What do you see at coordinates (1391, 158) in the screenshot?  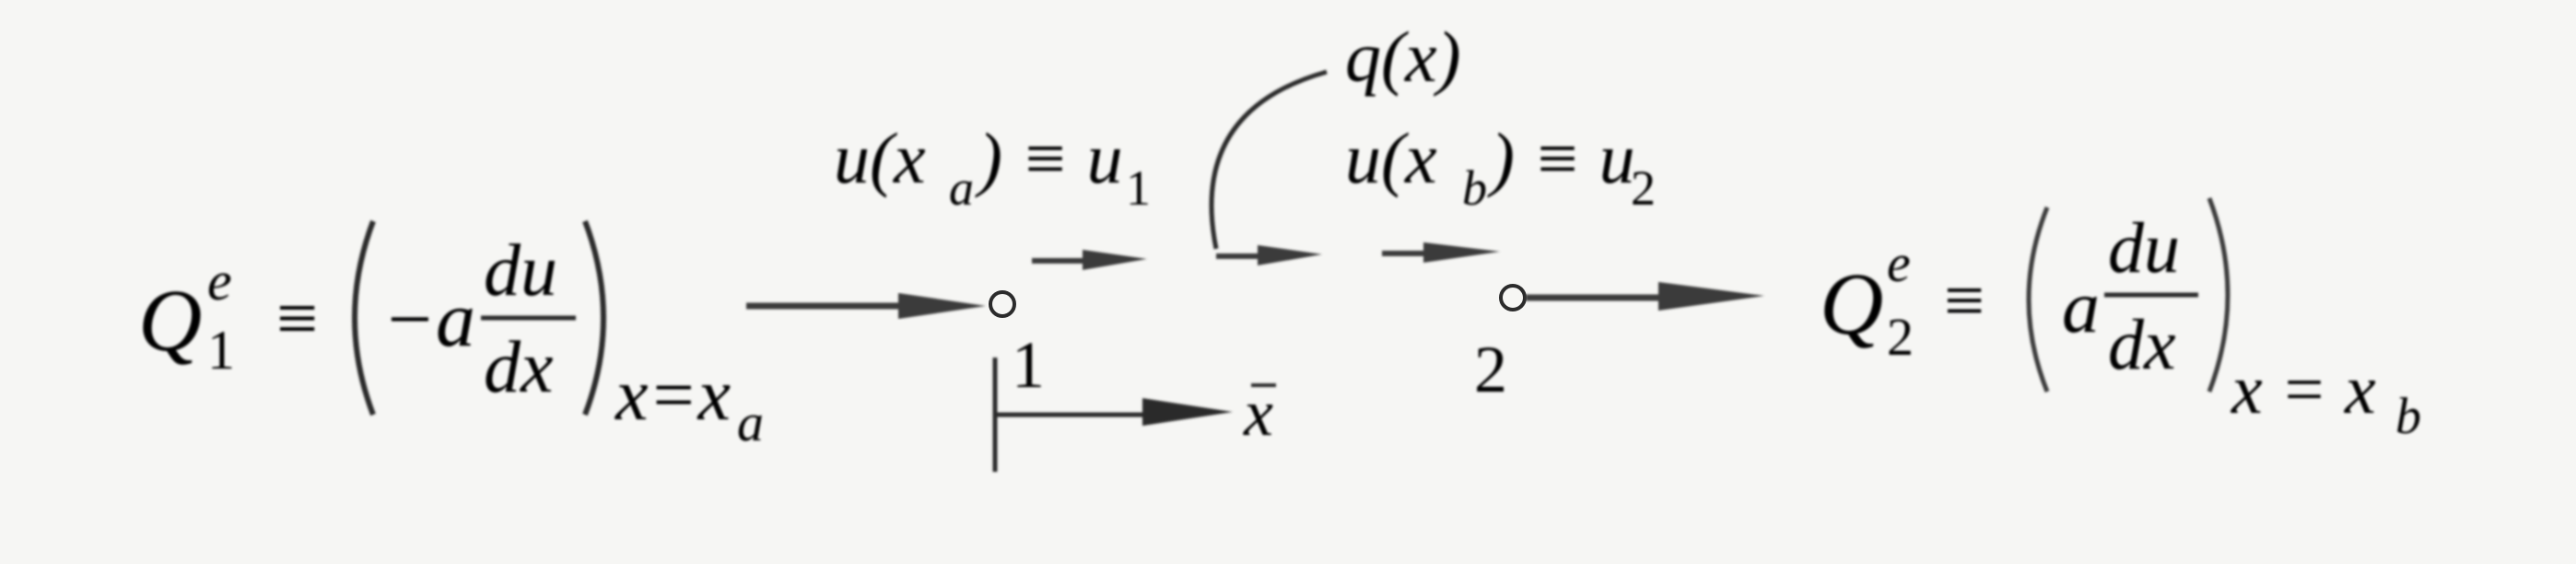 I see `u2-lhs: u(x` at bounding box center [1391, 158].